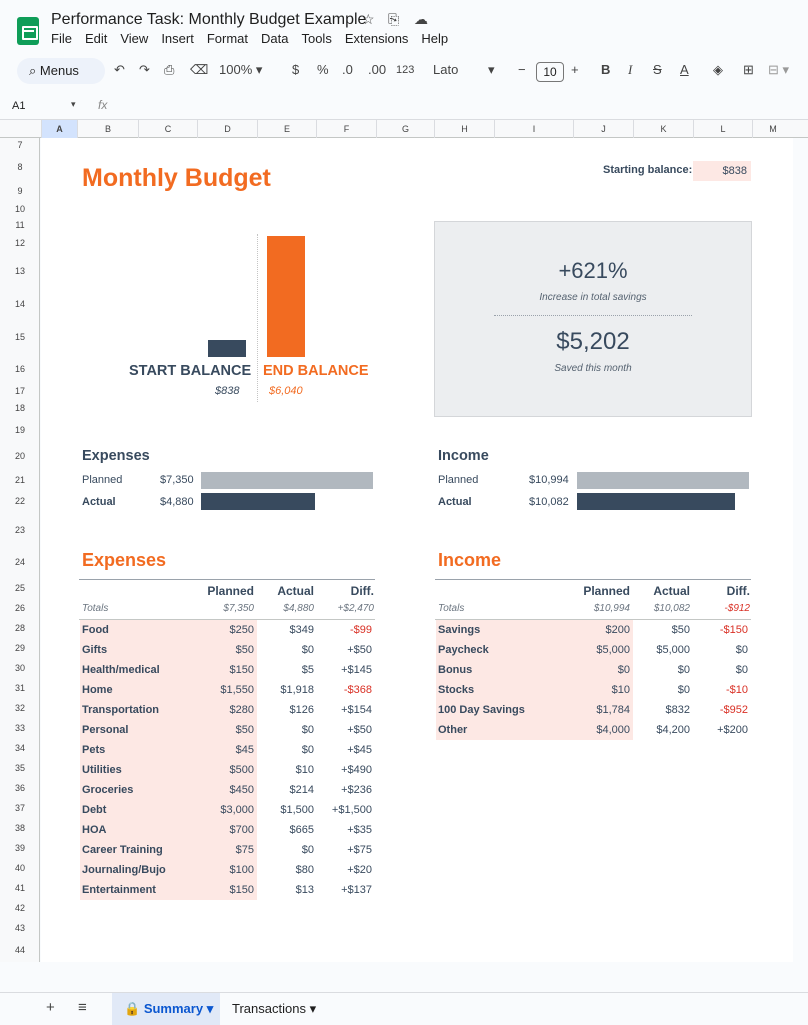  What do you see at coordinates (346, 129) in the screenshot?
I see `column-header-f: F` at bounding box center [346, 129].